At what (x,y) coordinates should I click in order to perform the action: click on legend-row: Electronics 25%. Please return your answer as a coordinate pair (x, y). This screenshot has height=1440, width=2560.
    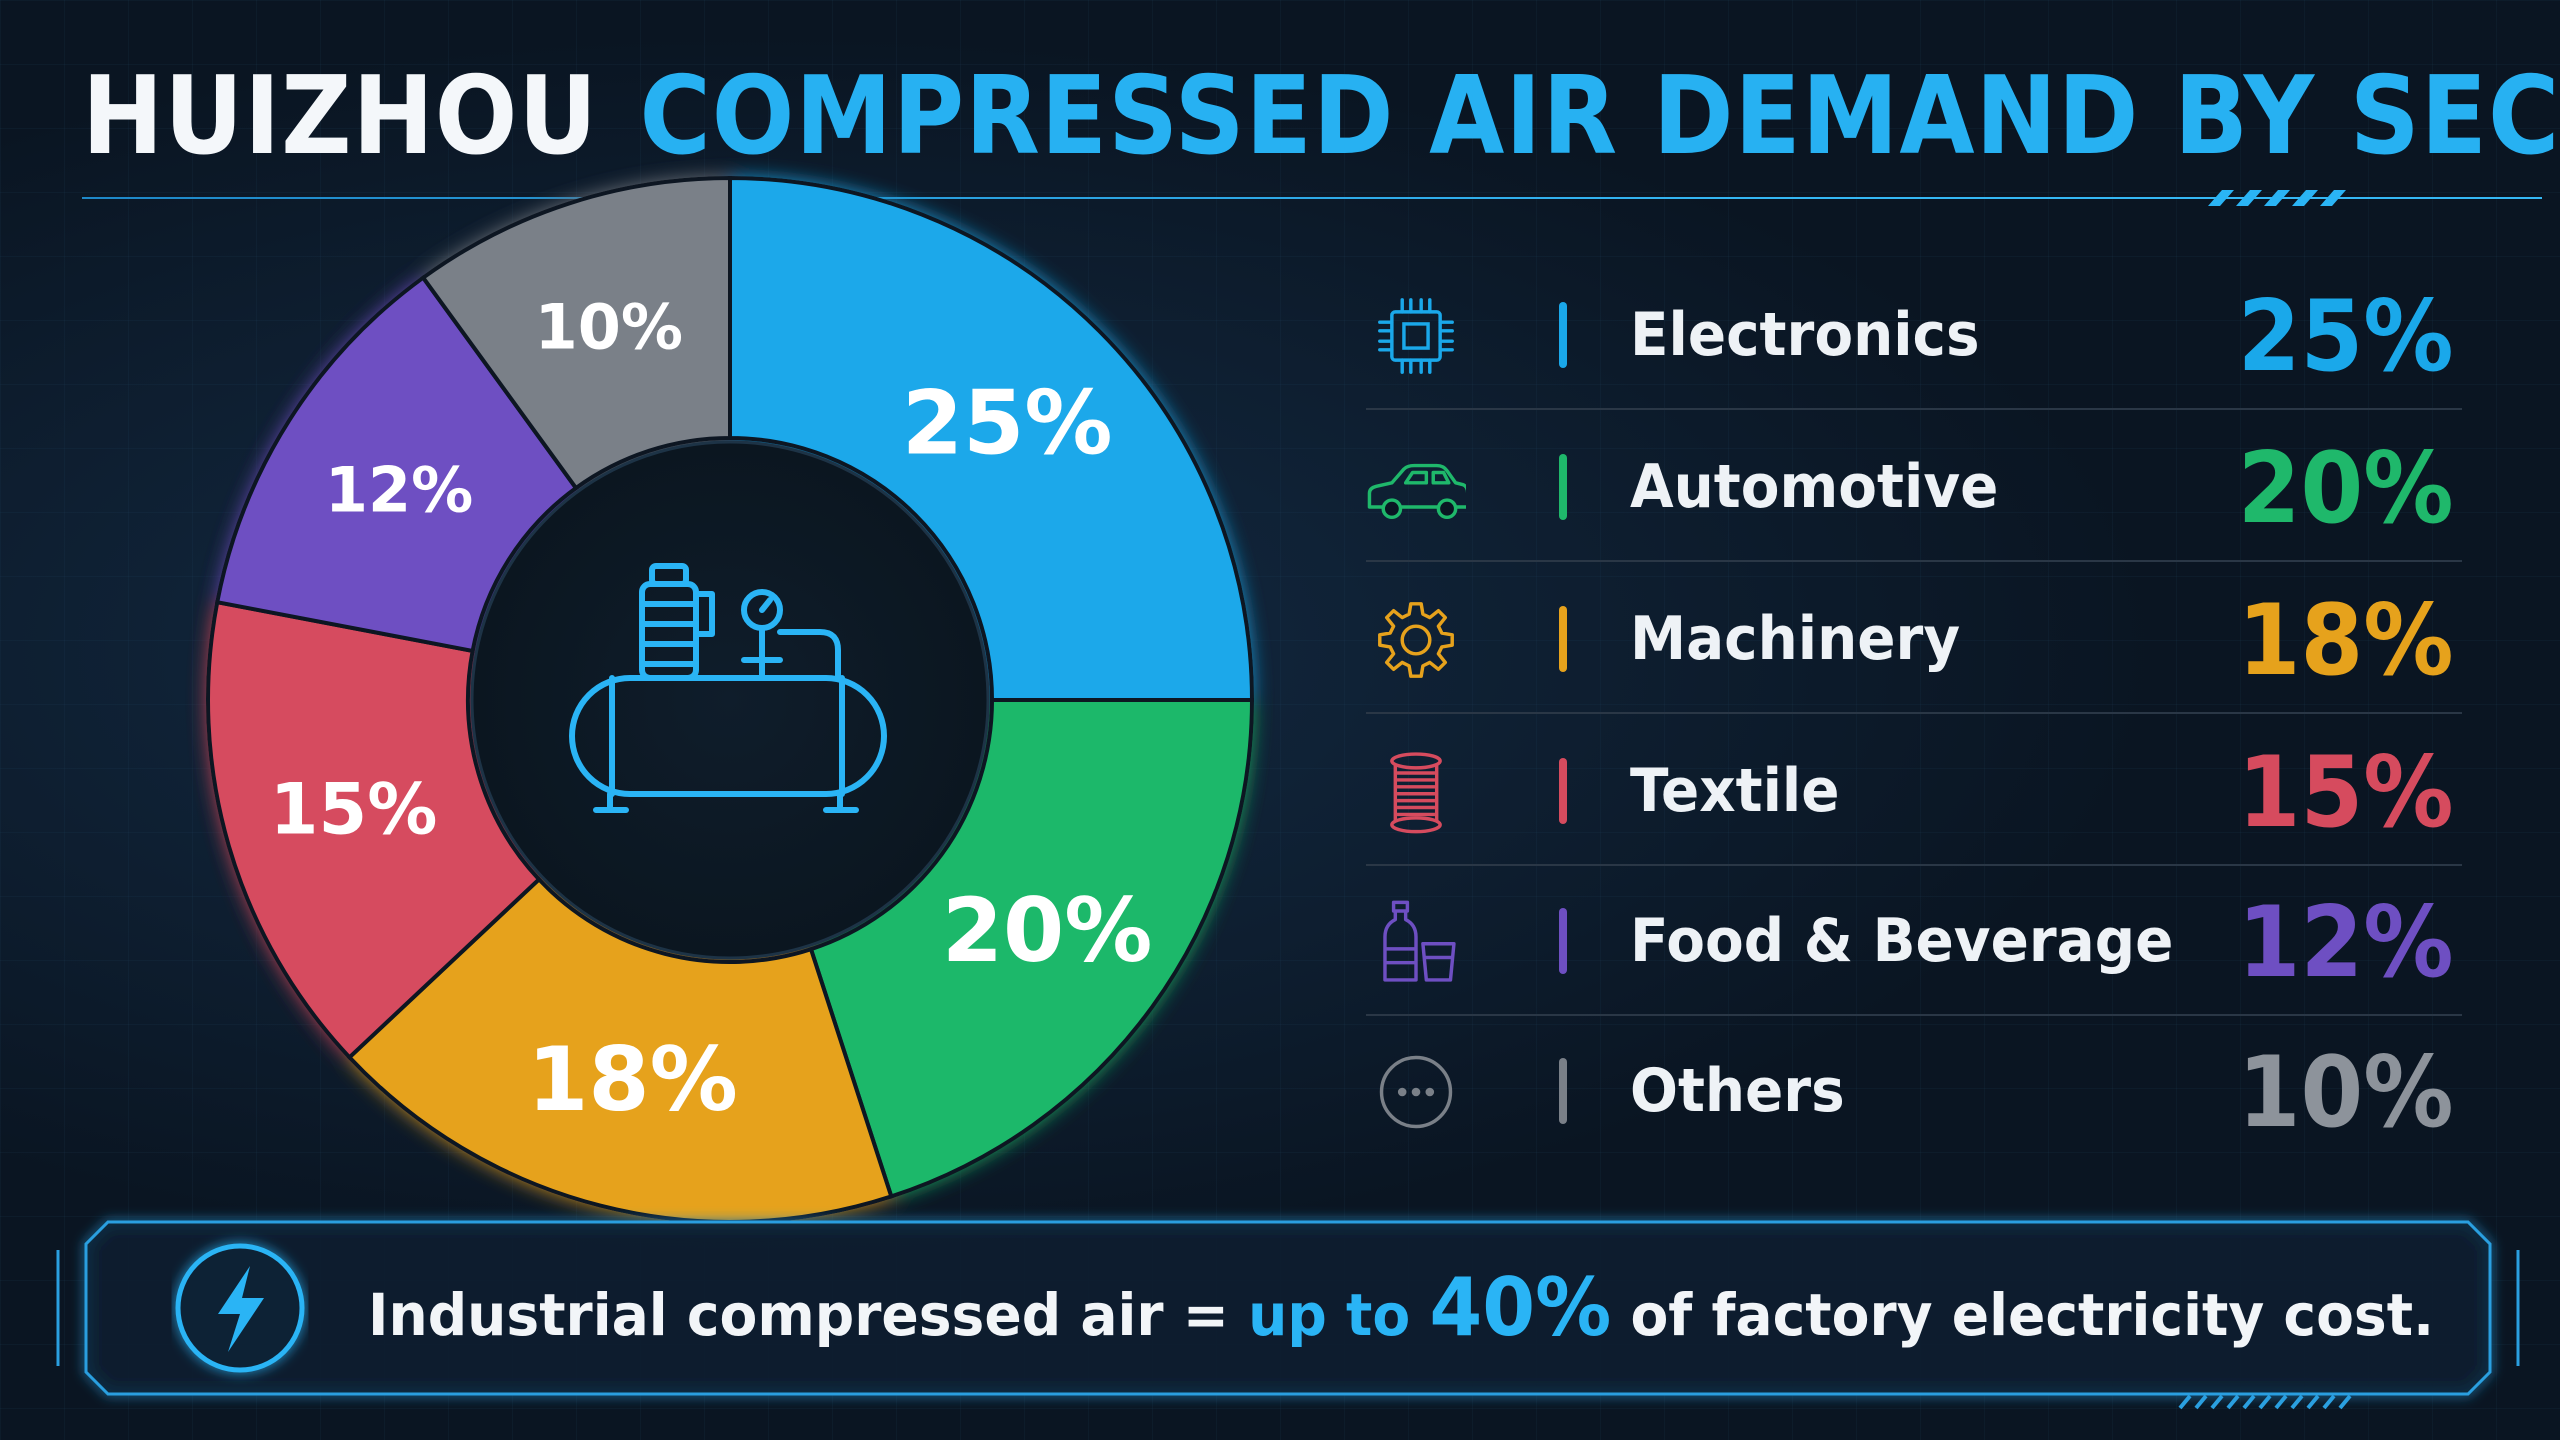
    Looking at the image, I should click on (1914, 336).